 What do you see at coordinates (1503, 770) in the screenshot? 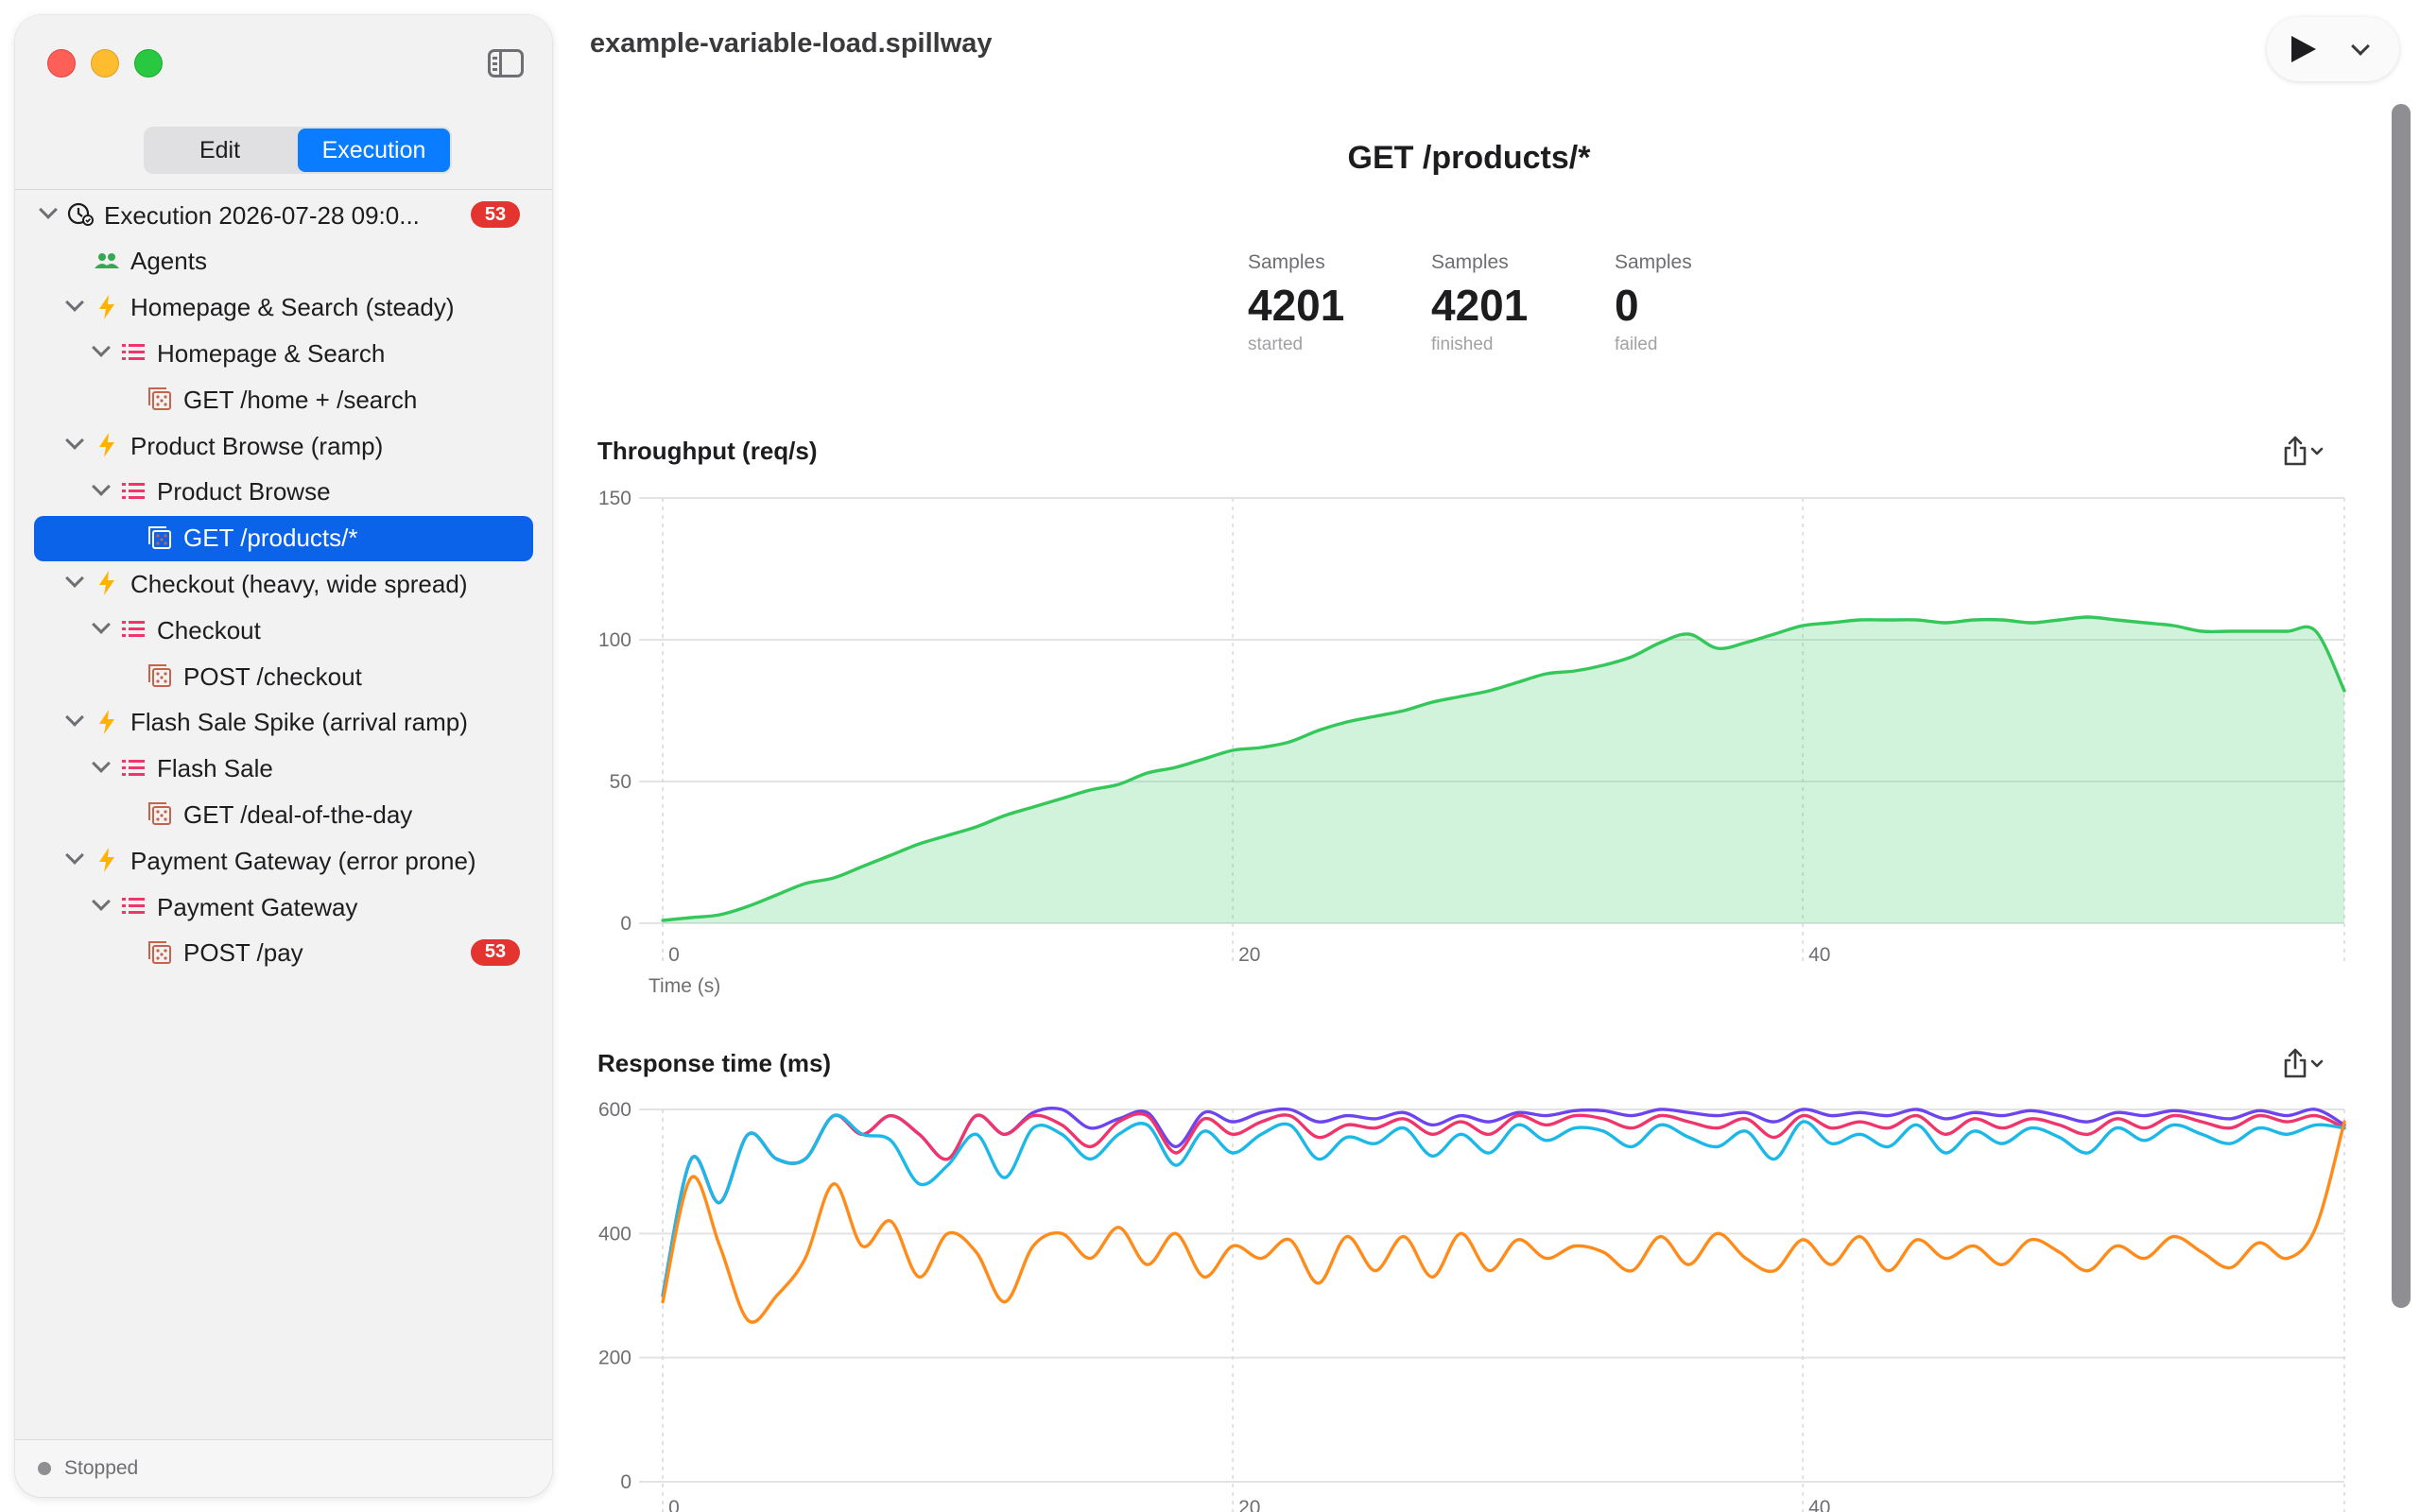
I see `series-area` at bounding box center [1503, 770].